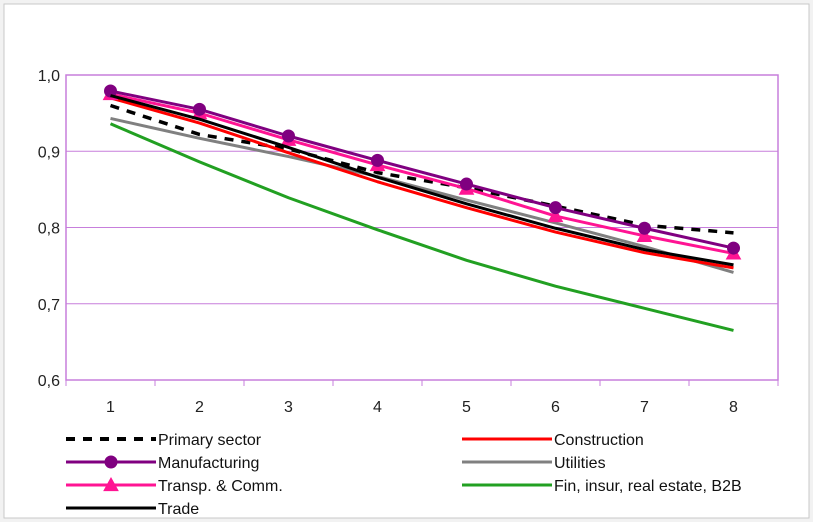  What do you see at coordinates (733, 407) in the screenshot?
I see `x-tick-label: 8` at bounding box center [733, 407].